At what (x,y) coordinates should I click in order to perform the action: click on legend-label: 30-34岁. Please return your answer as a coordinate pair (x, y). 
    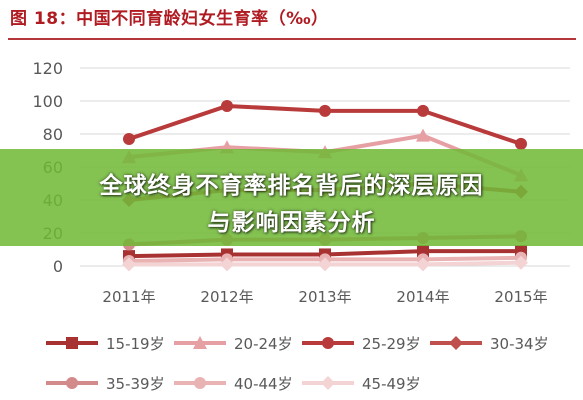
    Looking at the image, I should click on (519, 344).